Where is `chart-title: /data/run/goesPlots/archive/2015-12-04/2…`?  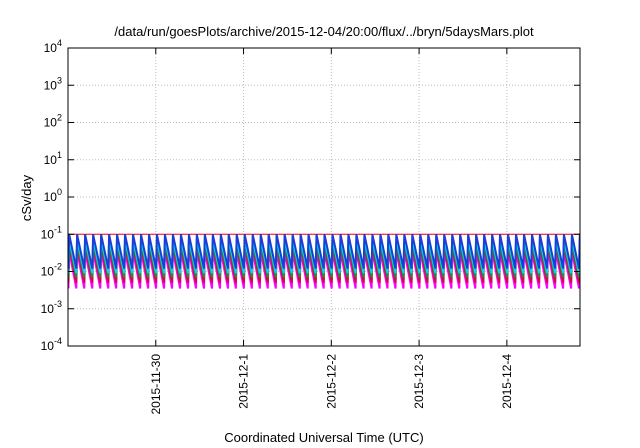 chart-title: /data/run/goesPlots/archive/2015-12-04/2… is located at coordinates (324, 31).